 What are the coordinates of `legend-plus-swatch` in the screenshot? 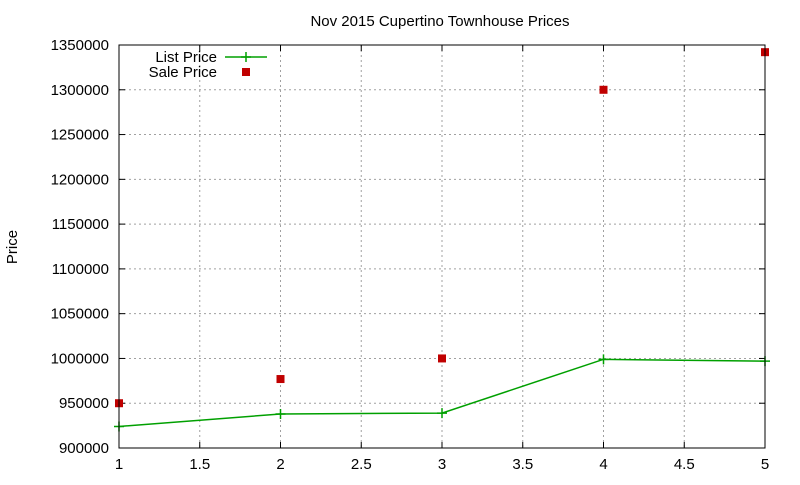 It's located at (246, 57).